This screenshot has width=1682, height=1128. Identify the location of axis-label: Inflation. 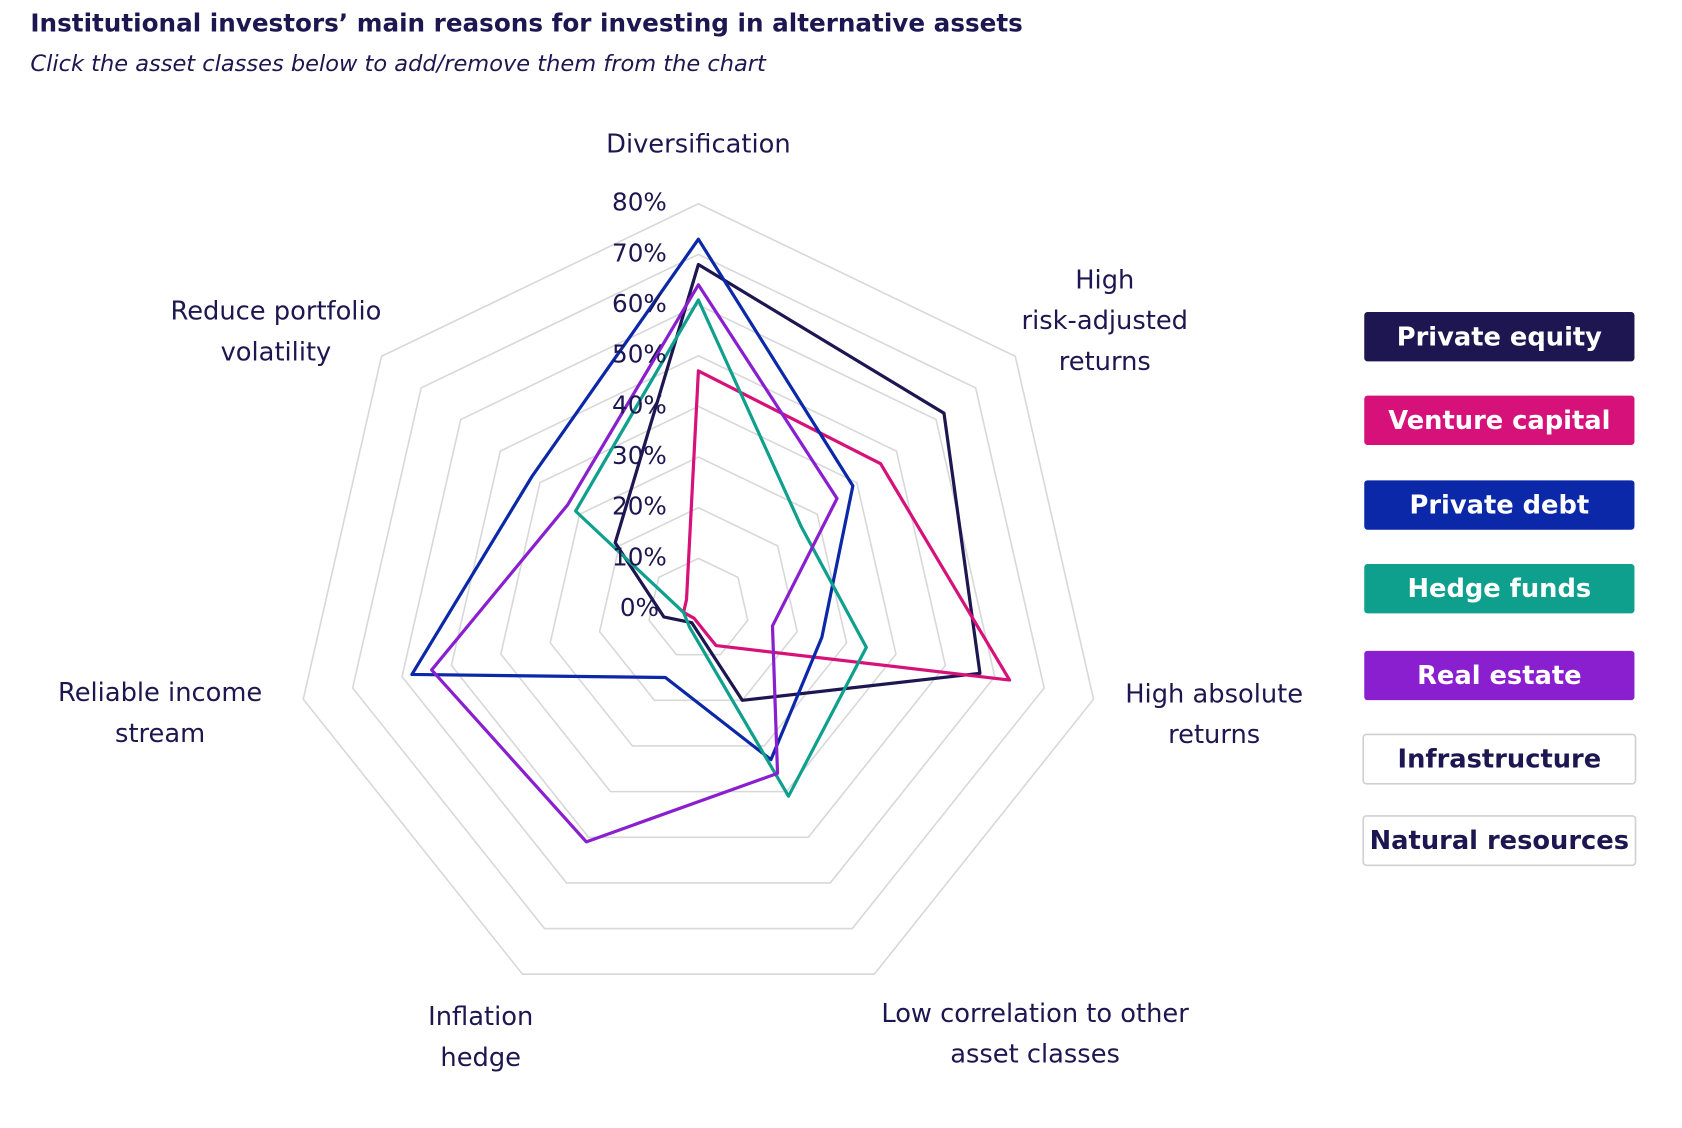
(480, 1017).